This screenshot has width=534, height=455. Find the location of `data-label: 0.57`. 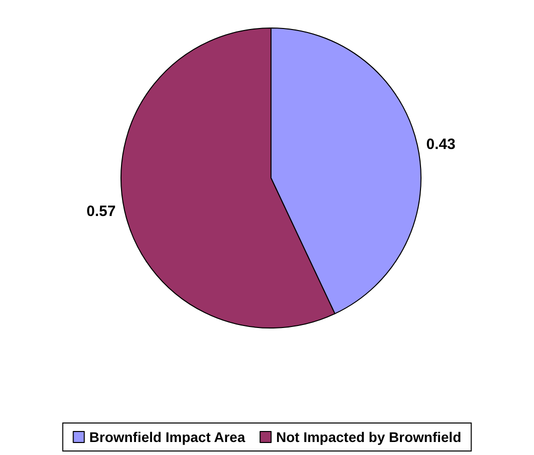

data-label: 0.57 is located at coordinates (101, 211).